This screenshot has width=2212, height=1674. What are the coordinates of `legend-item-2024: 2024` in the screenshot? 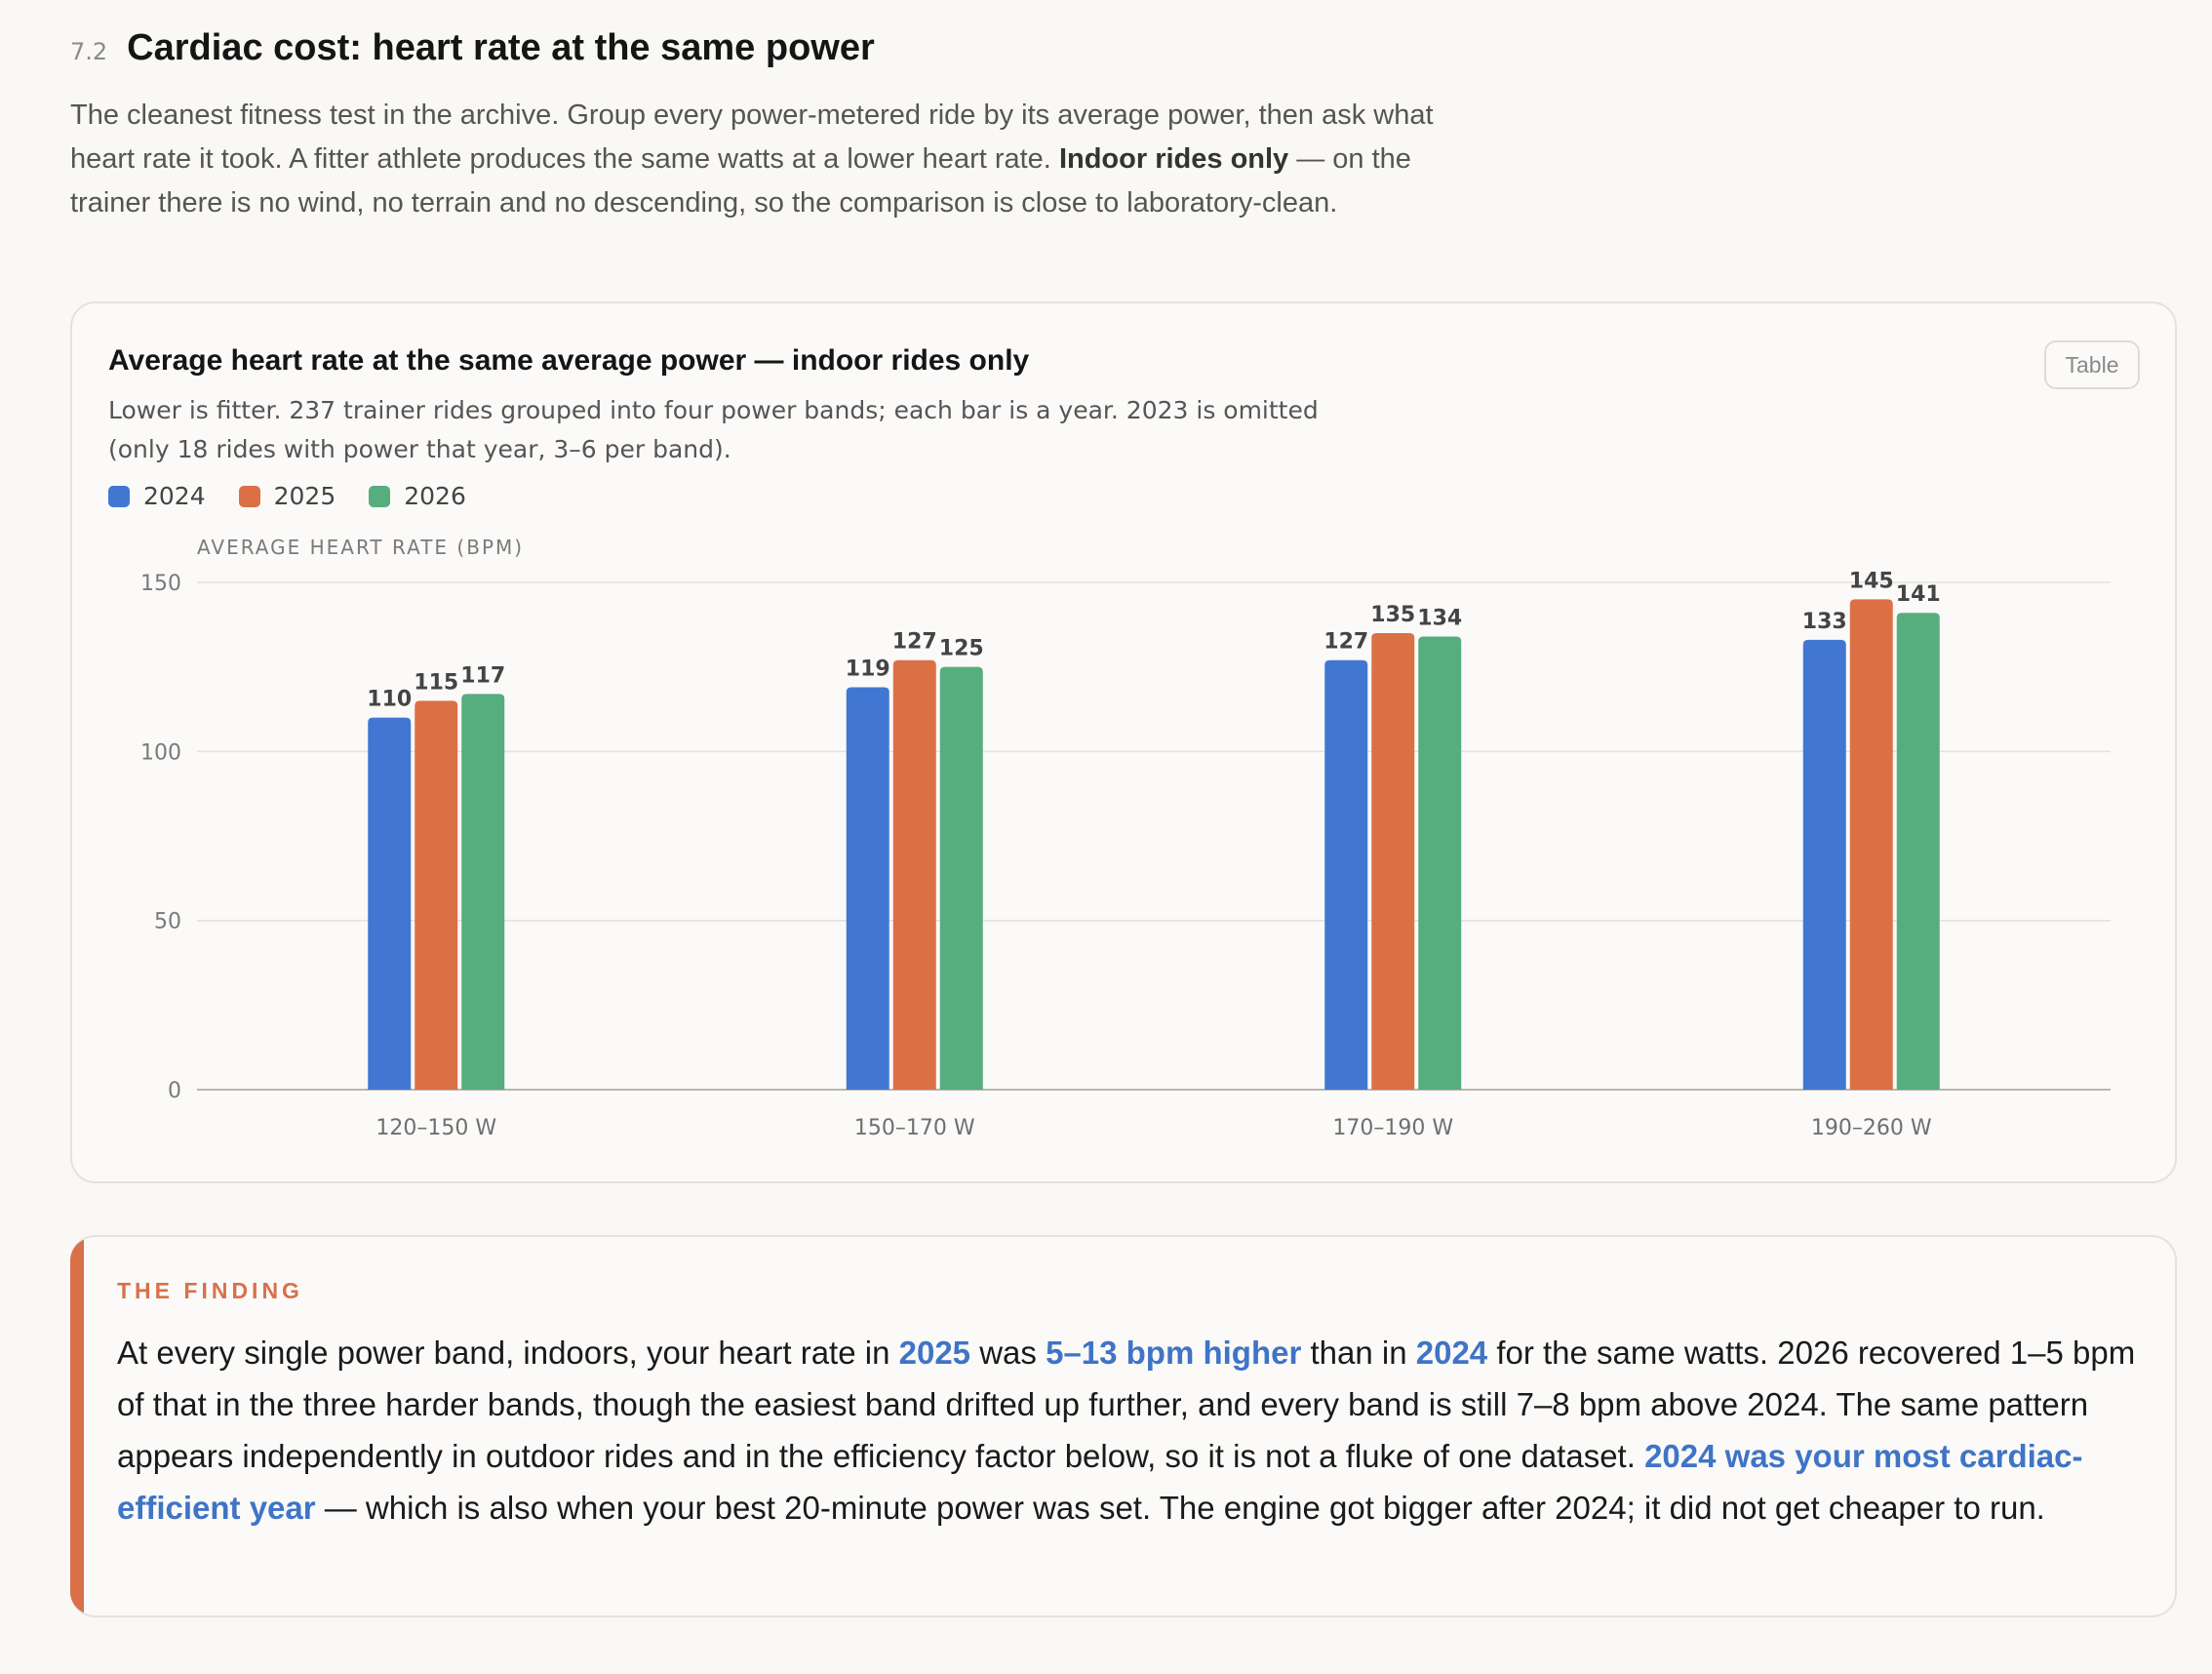 It's located at (157, 496).